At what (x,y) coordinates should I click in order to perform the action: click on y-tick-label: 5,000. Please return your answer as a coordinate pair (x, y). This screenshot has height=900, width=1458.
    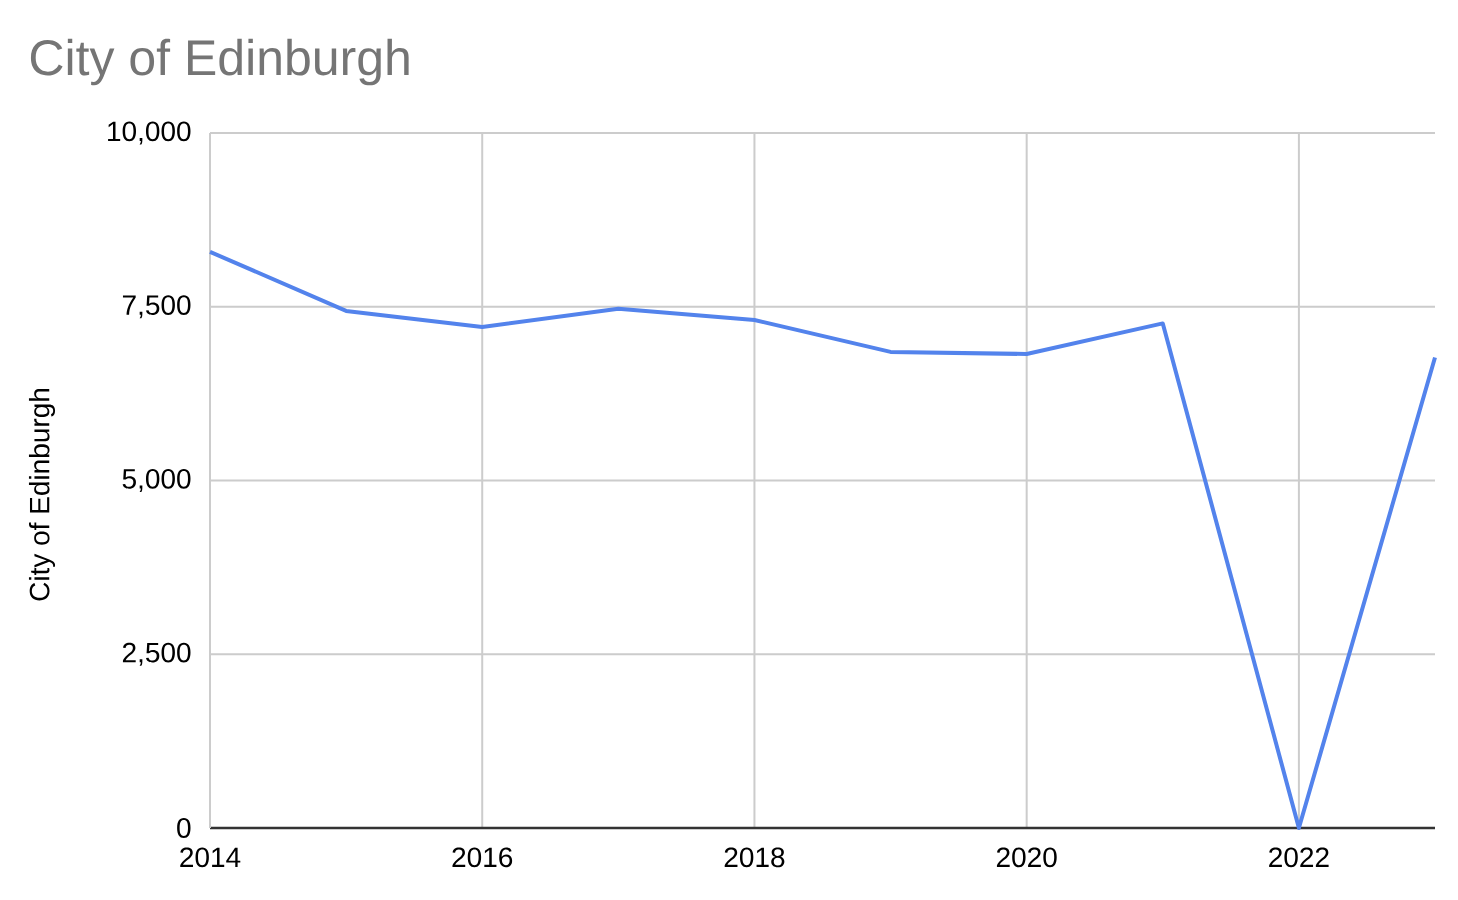
    Looking at the image, I should click on (156, 480).